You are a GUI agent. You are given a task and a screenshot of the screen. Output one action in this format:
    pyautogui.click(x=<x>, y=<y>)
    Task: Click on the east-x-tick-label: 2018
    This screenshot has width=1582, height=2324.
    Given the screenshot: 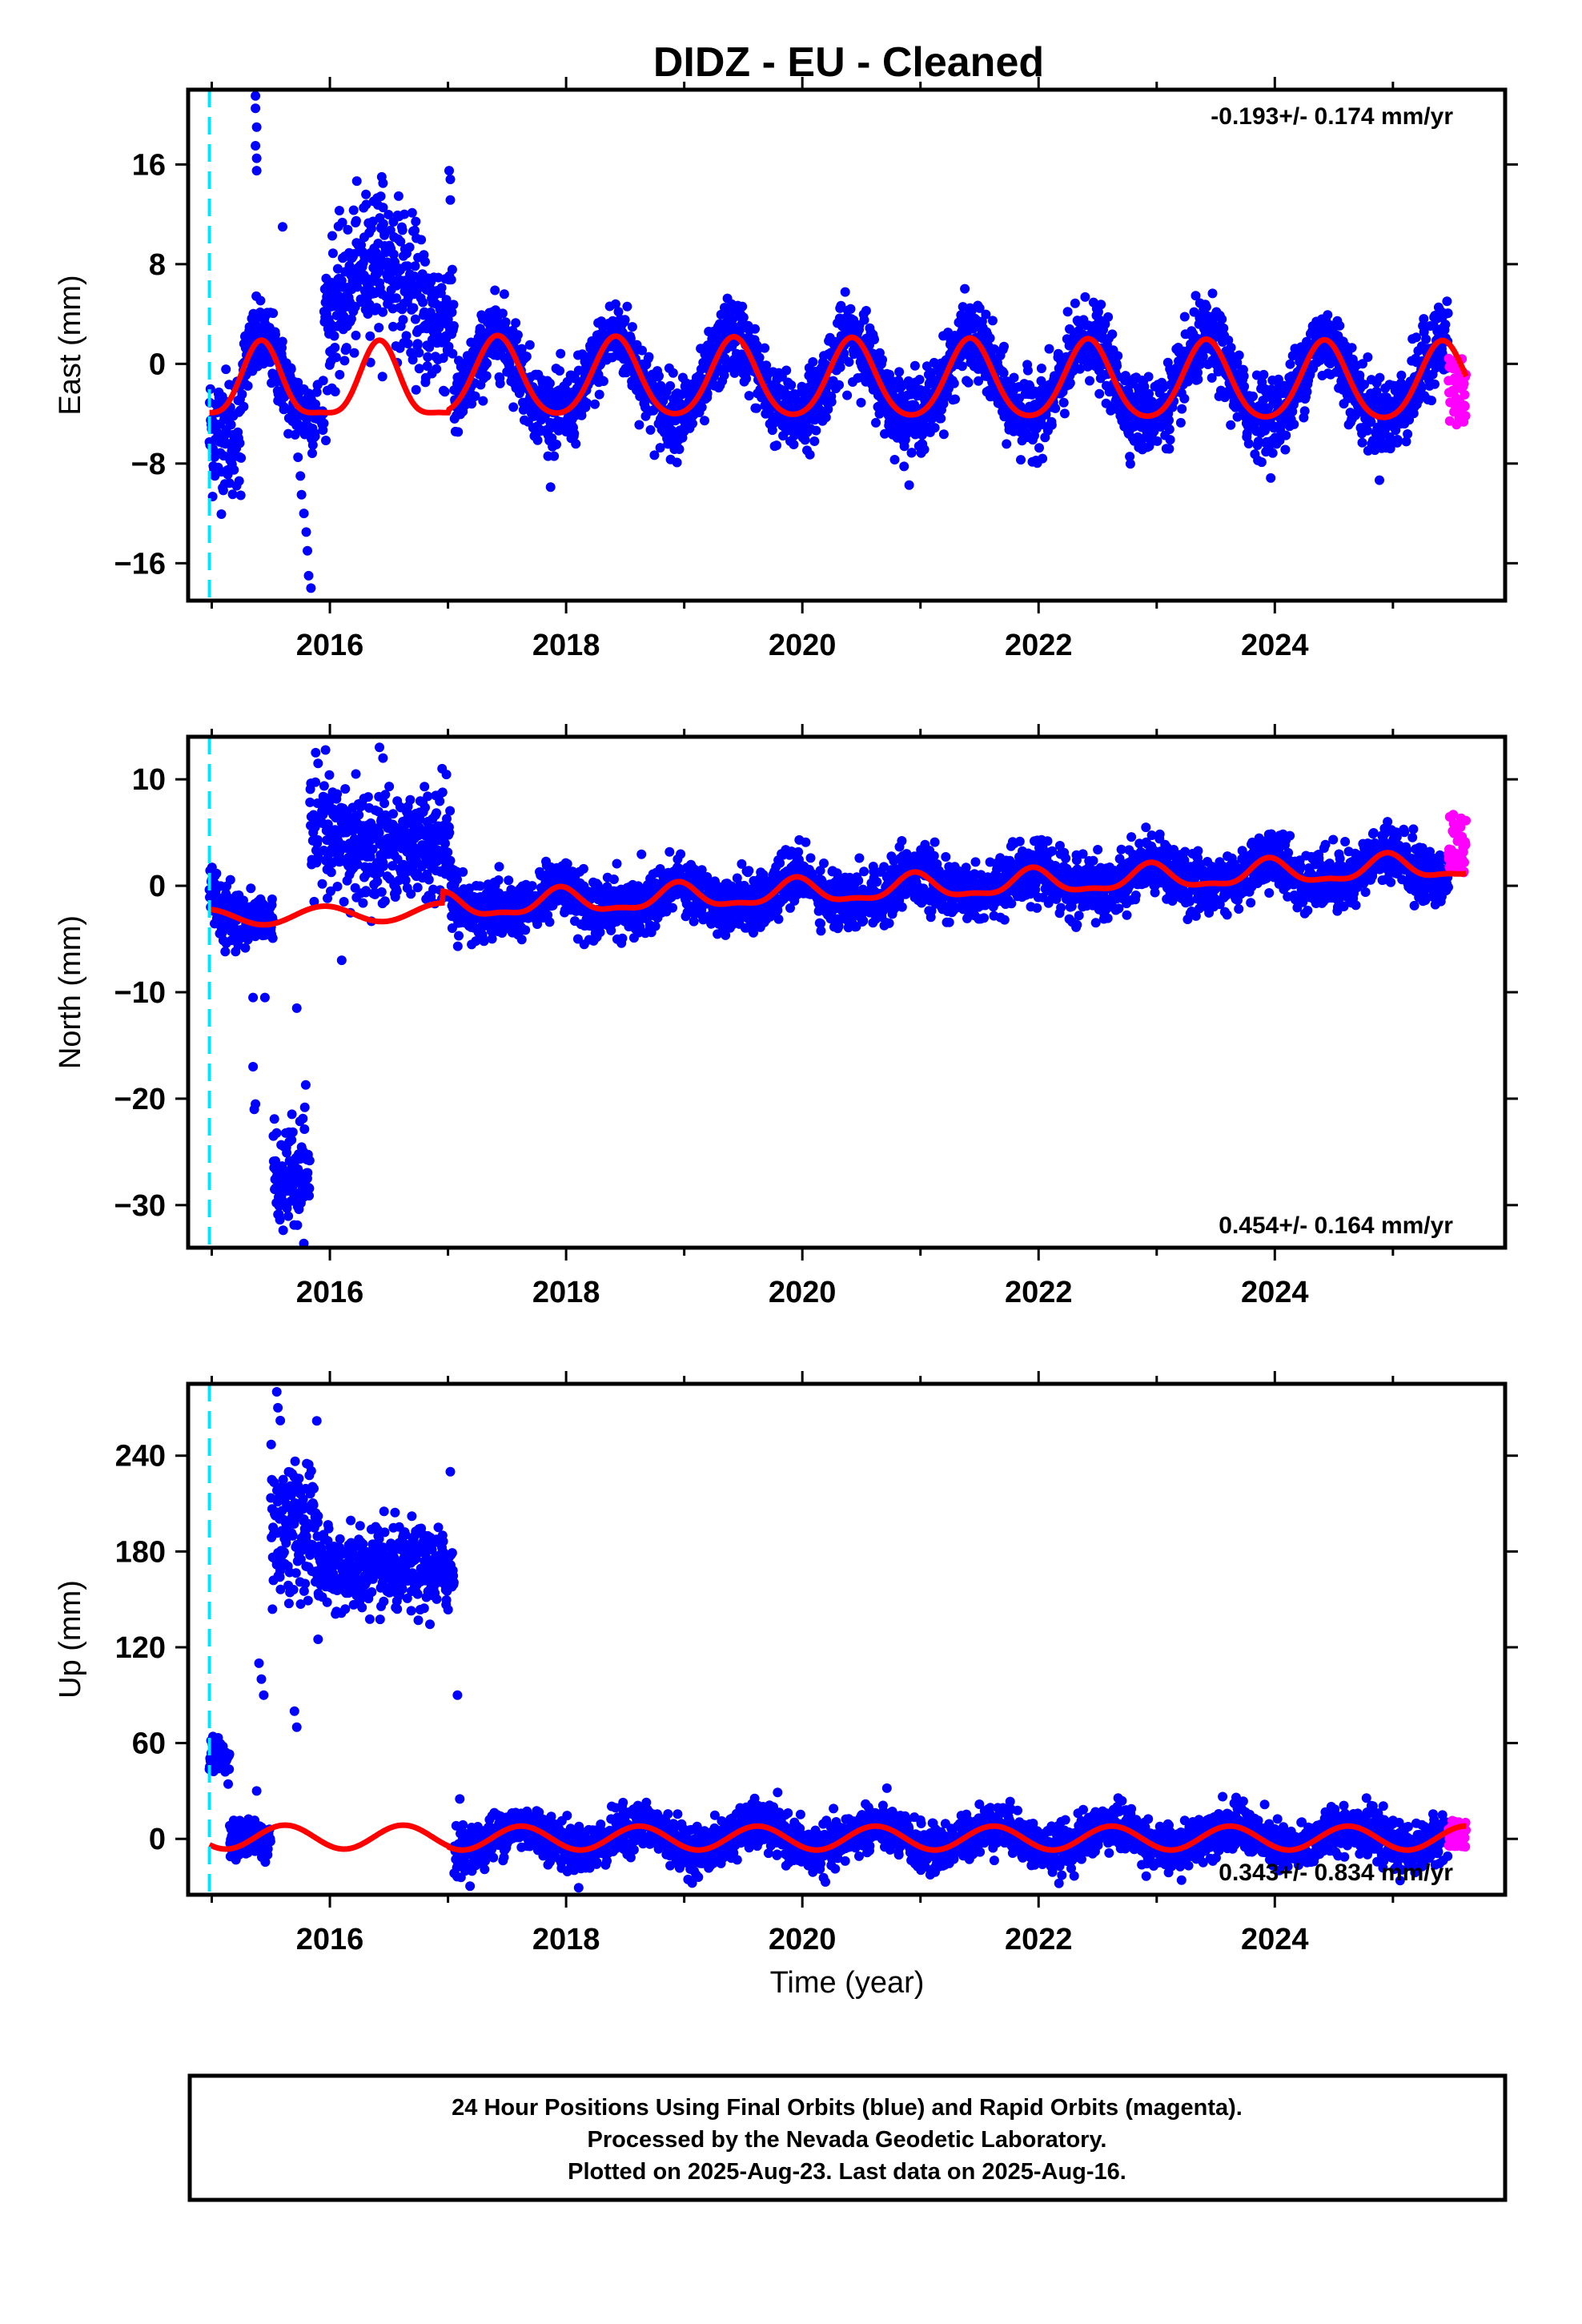 What is the action you would take?
    pyautogui.click(x=566, y=645)
    